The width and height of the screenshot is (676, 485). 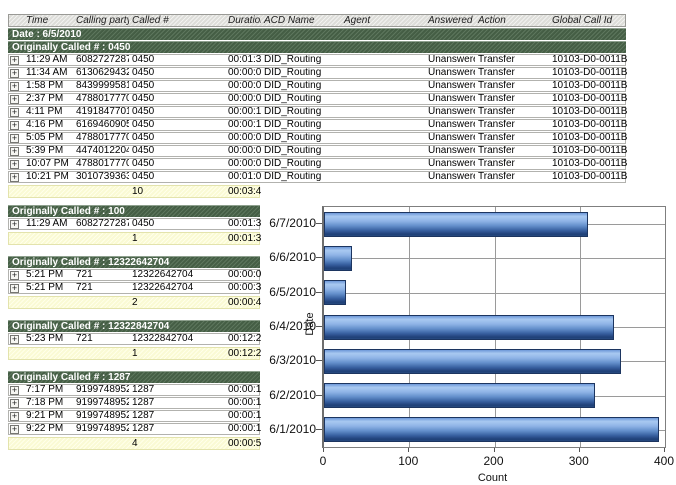 What do you see at coordinates (150, 20) in the screenshot?
I see `column-header-called: Called #` at bounding box center [150, 20].